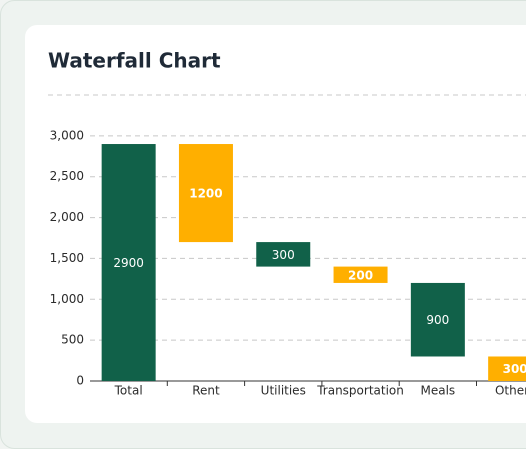  Describe the element at coordinates (283, 391) in the screenshot. I see `x-tick-label: Utilities` at that location.